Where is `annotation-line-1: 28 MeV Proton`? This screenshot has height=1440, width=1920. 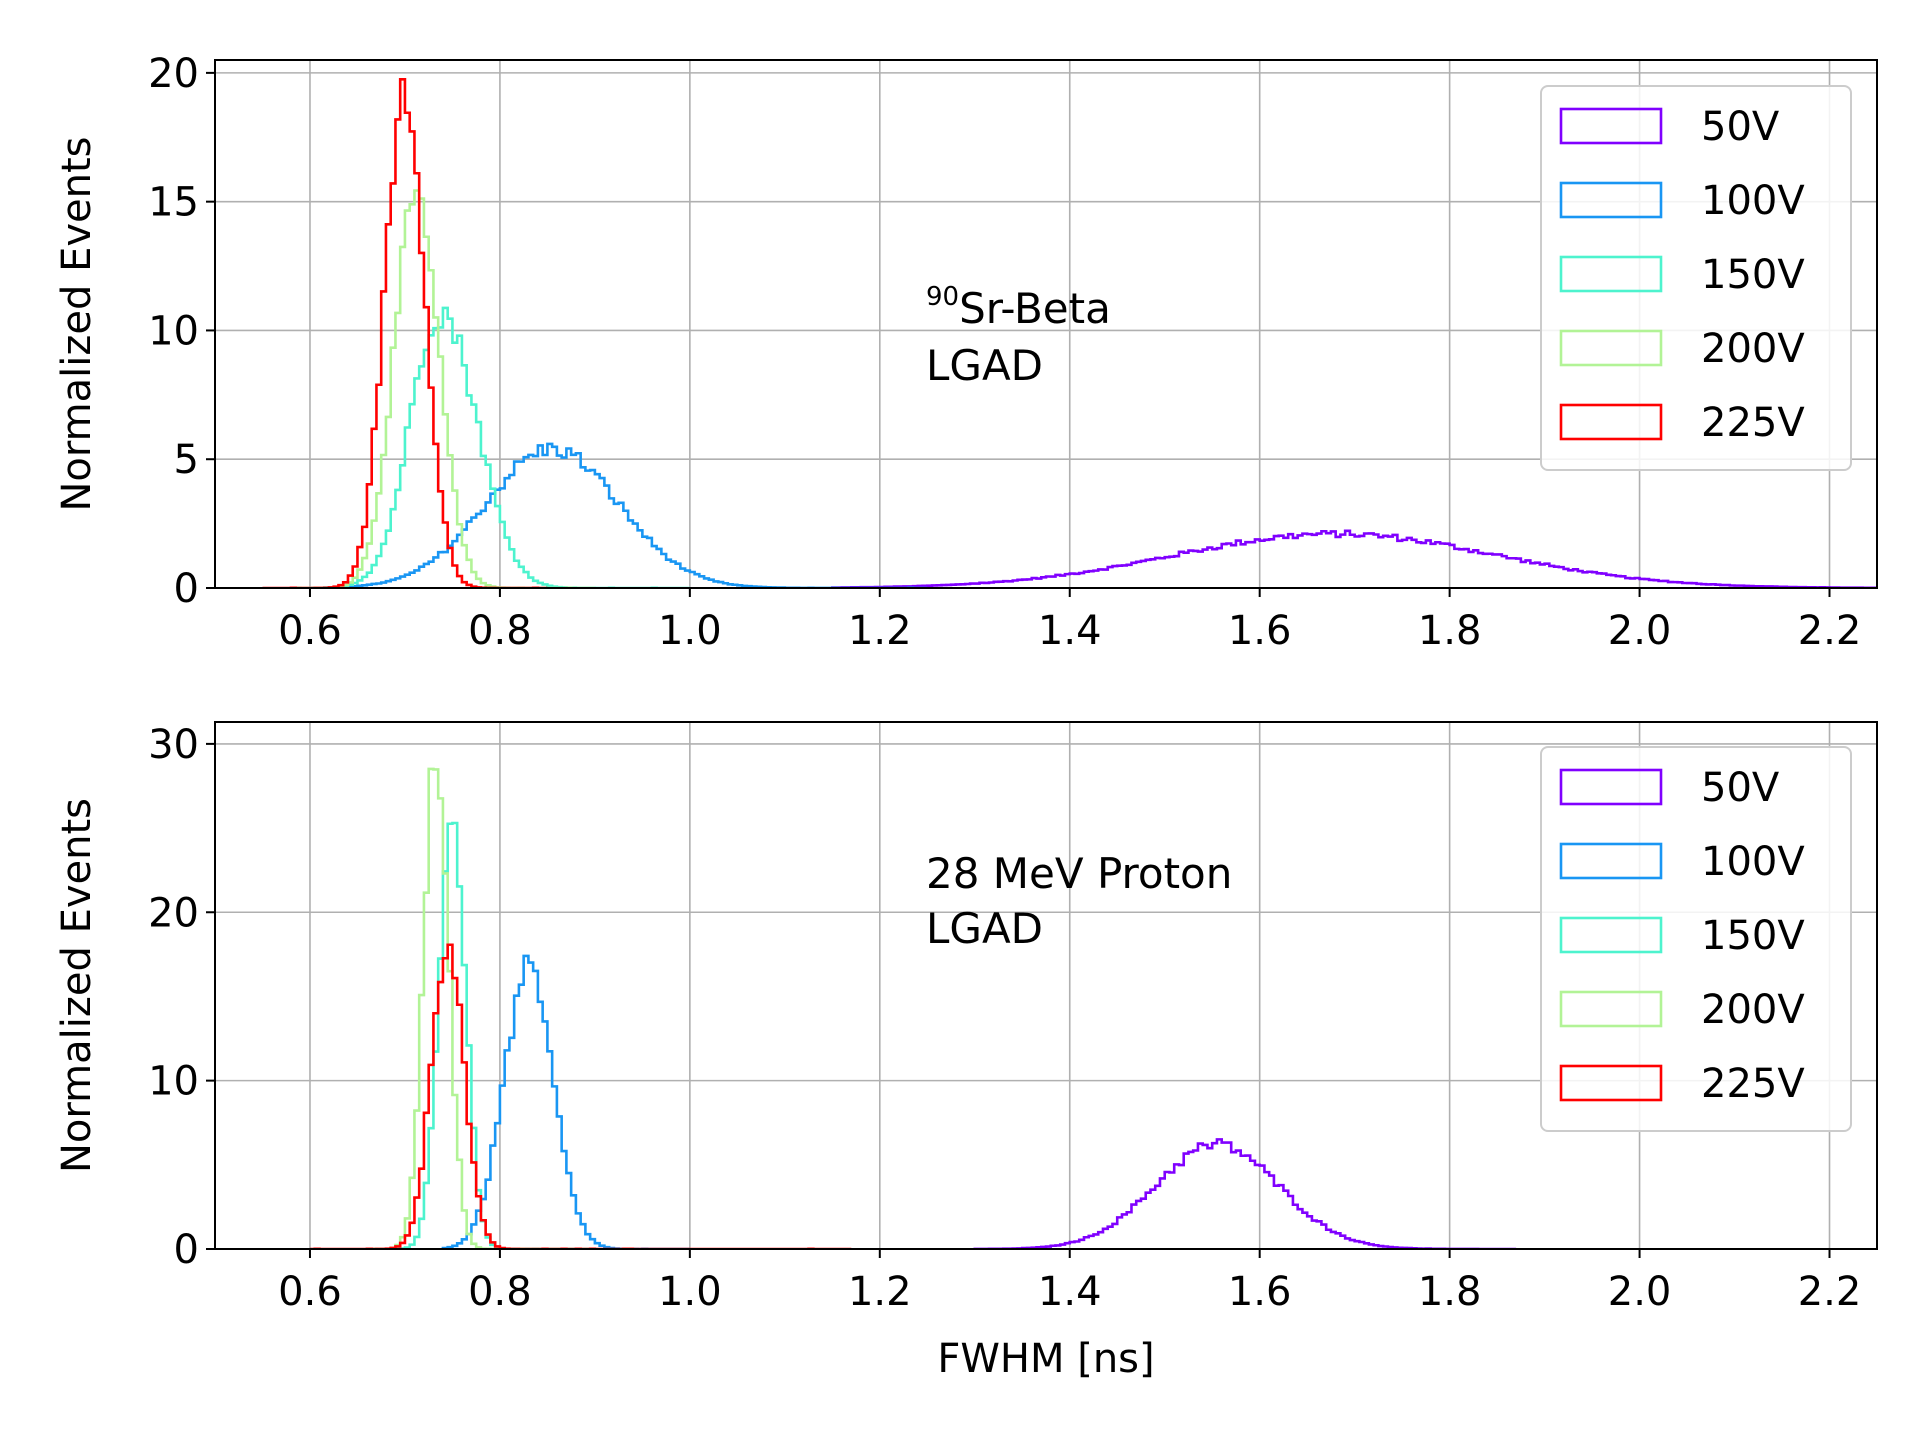 annotation-line-1: 28 MeV Proton is located at coordinates (1079, 873).